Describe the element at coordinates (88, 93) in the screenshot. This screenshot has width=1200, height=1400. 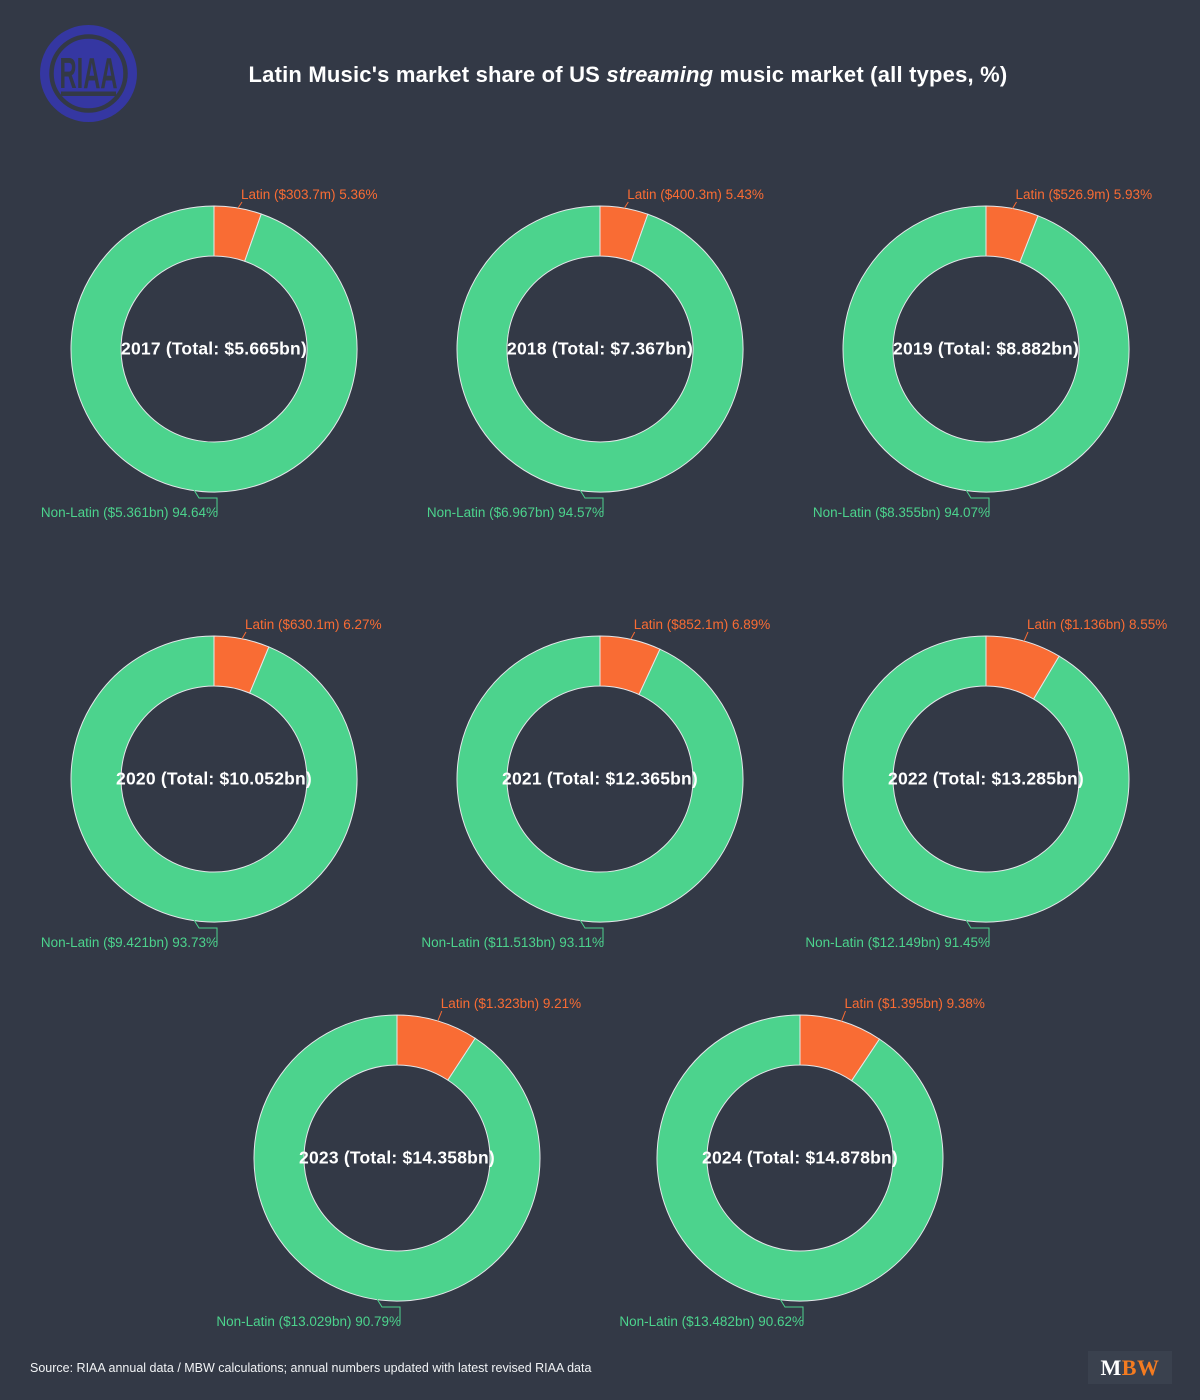
I see `riaa-logo-bar` at that location.